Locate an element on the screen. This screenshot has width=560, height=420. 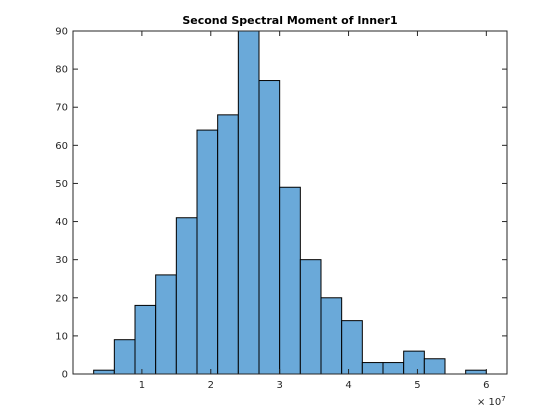
x-tick-label: 6 is located at coordinates (486, 385).